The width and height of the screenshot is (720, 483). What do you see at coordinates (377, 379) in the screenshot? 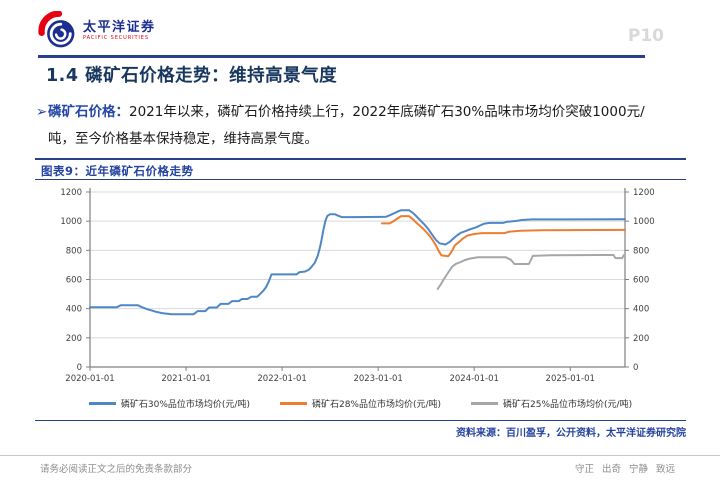
I see `svg-text: 2023-01-01` at bounding box center [377, 379].